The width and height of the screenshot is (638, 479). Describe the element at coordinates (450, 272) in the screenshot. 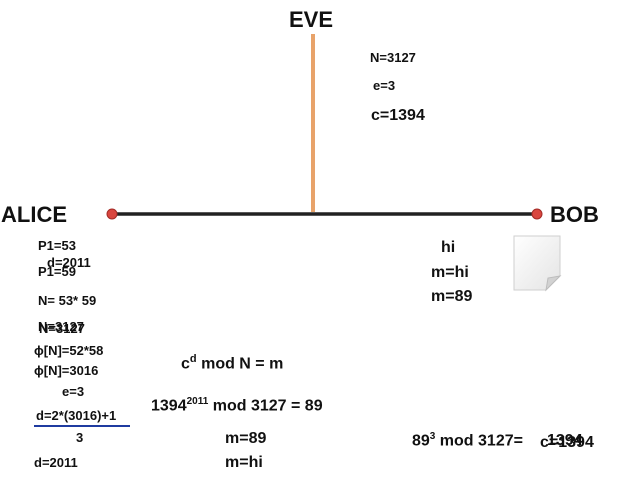

I see `bob-m-text: m=hi` at that location.